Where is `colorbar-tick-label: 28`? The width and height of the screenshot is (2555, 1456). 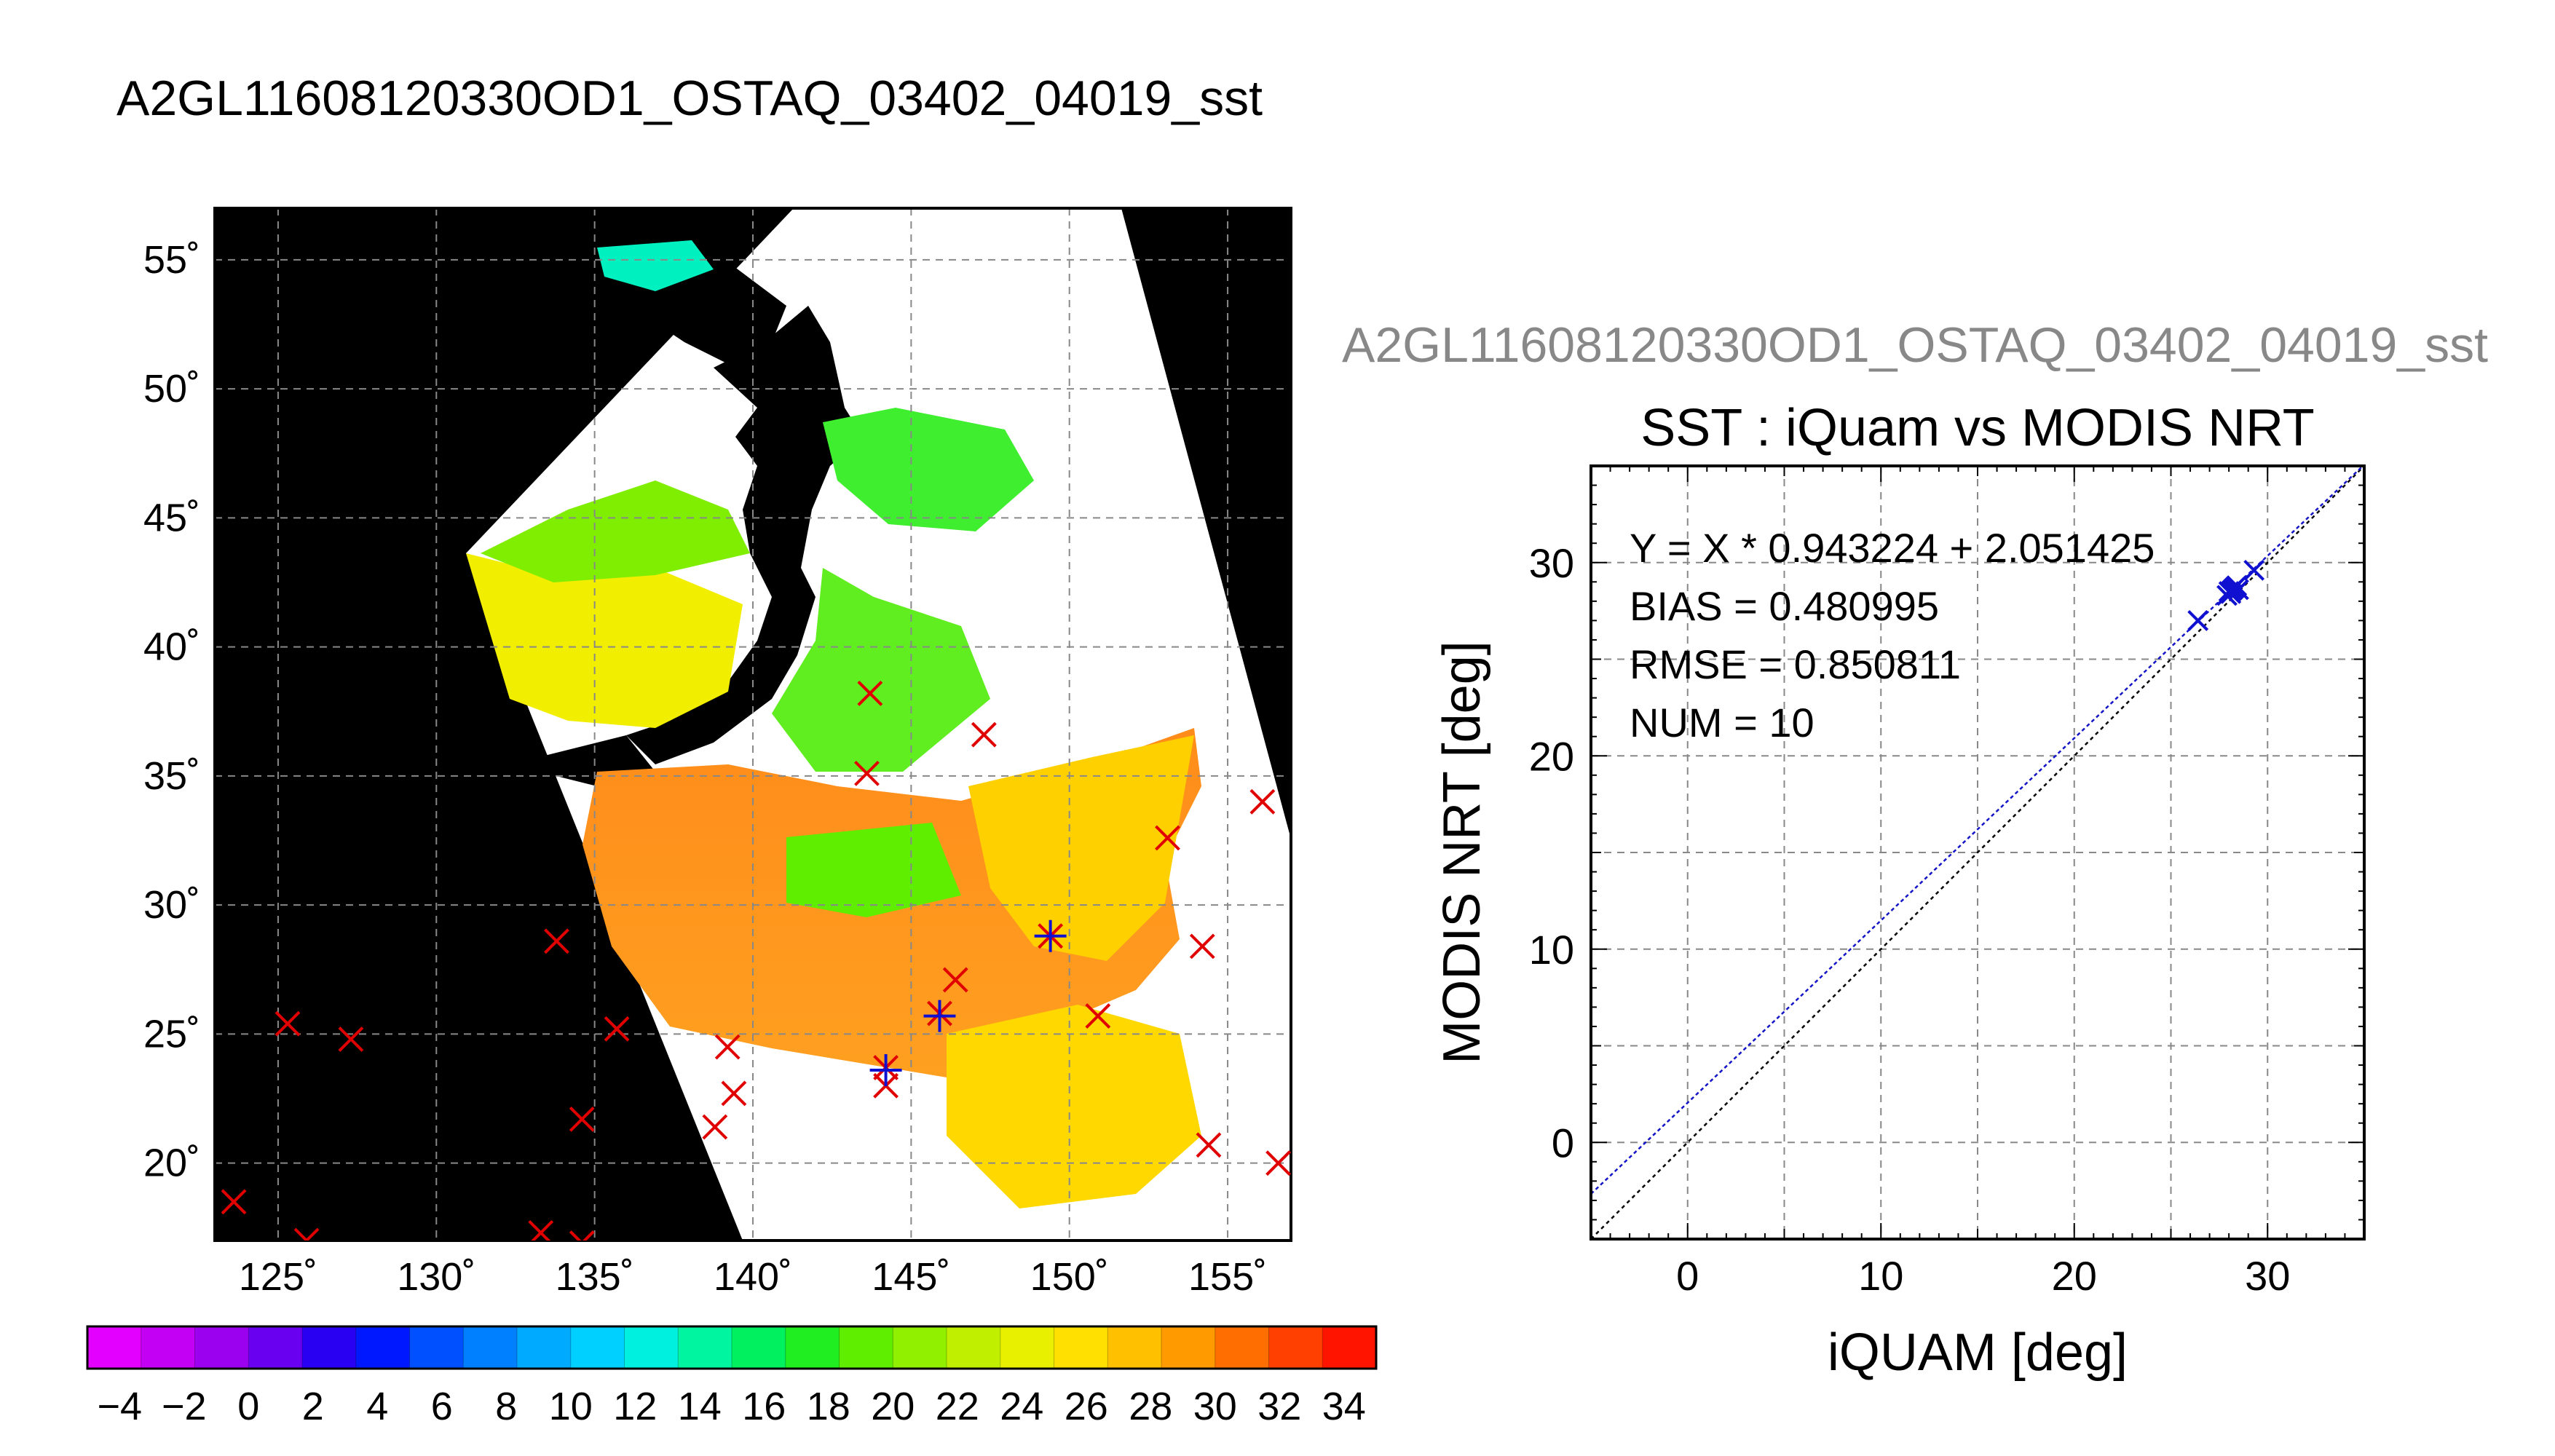 colorbar-tick-label: 28 is located at coordinates (1150, 1406).